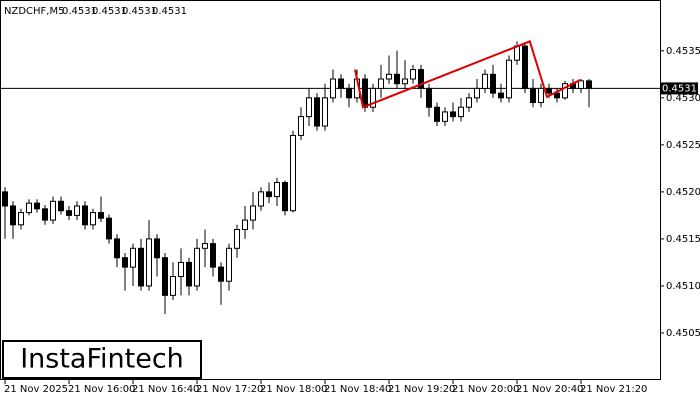 Image resolution: width=700 pixels, height=400 pixels. Describe the element at coordinates (683, 286) in the screenshot. I see `y-tick-label: 0.4510` at that location.